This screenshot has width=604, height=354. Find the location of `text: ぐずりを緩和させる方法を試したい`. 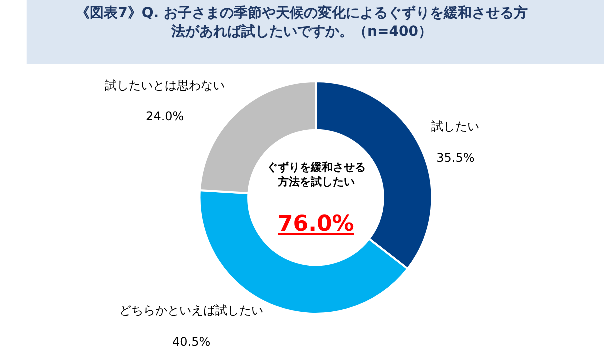

text: ぐずりを緩和させる方法を試したい is located at coordinates (316, 174).